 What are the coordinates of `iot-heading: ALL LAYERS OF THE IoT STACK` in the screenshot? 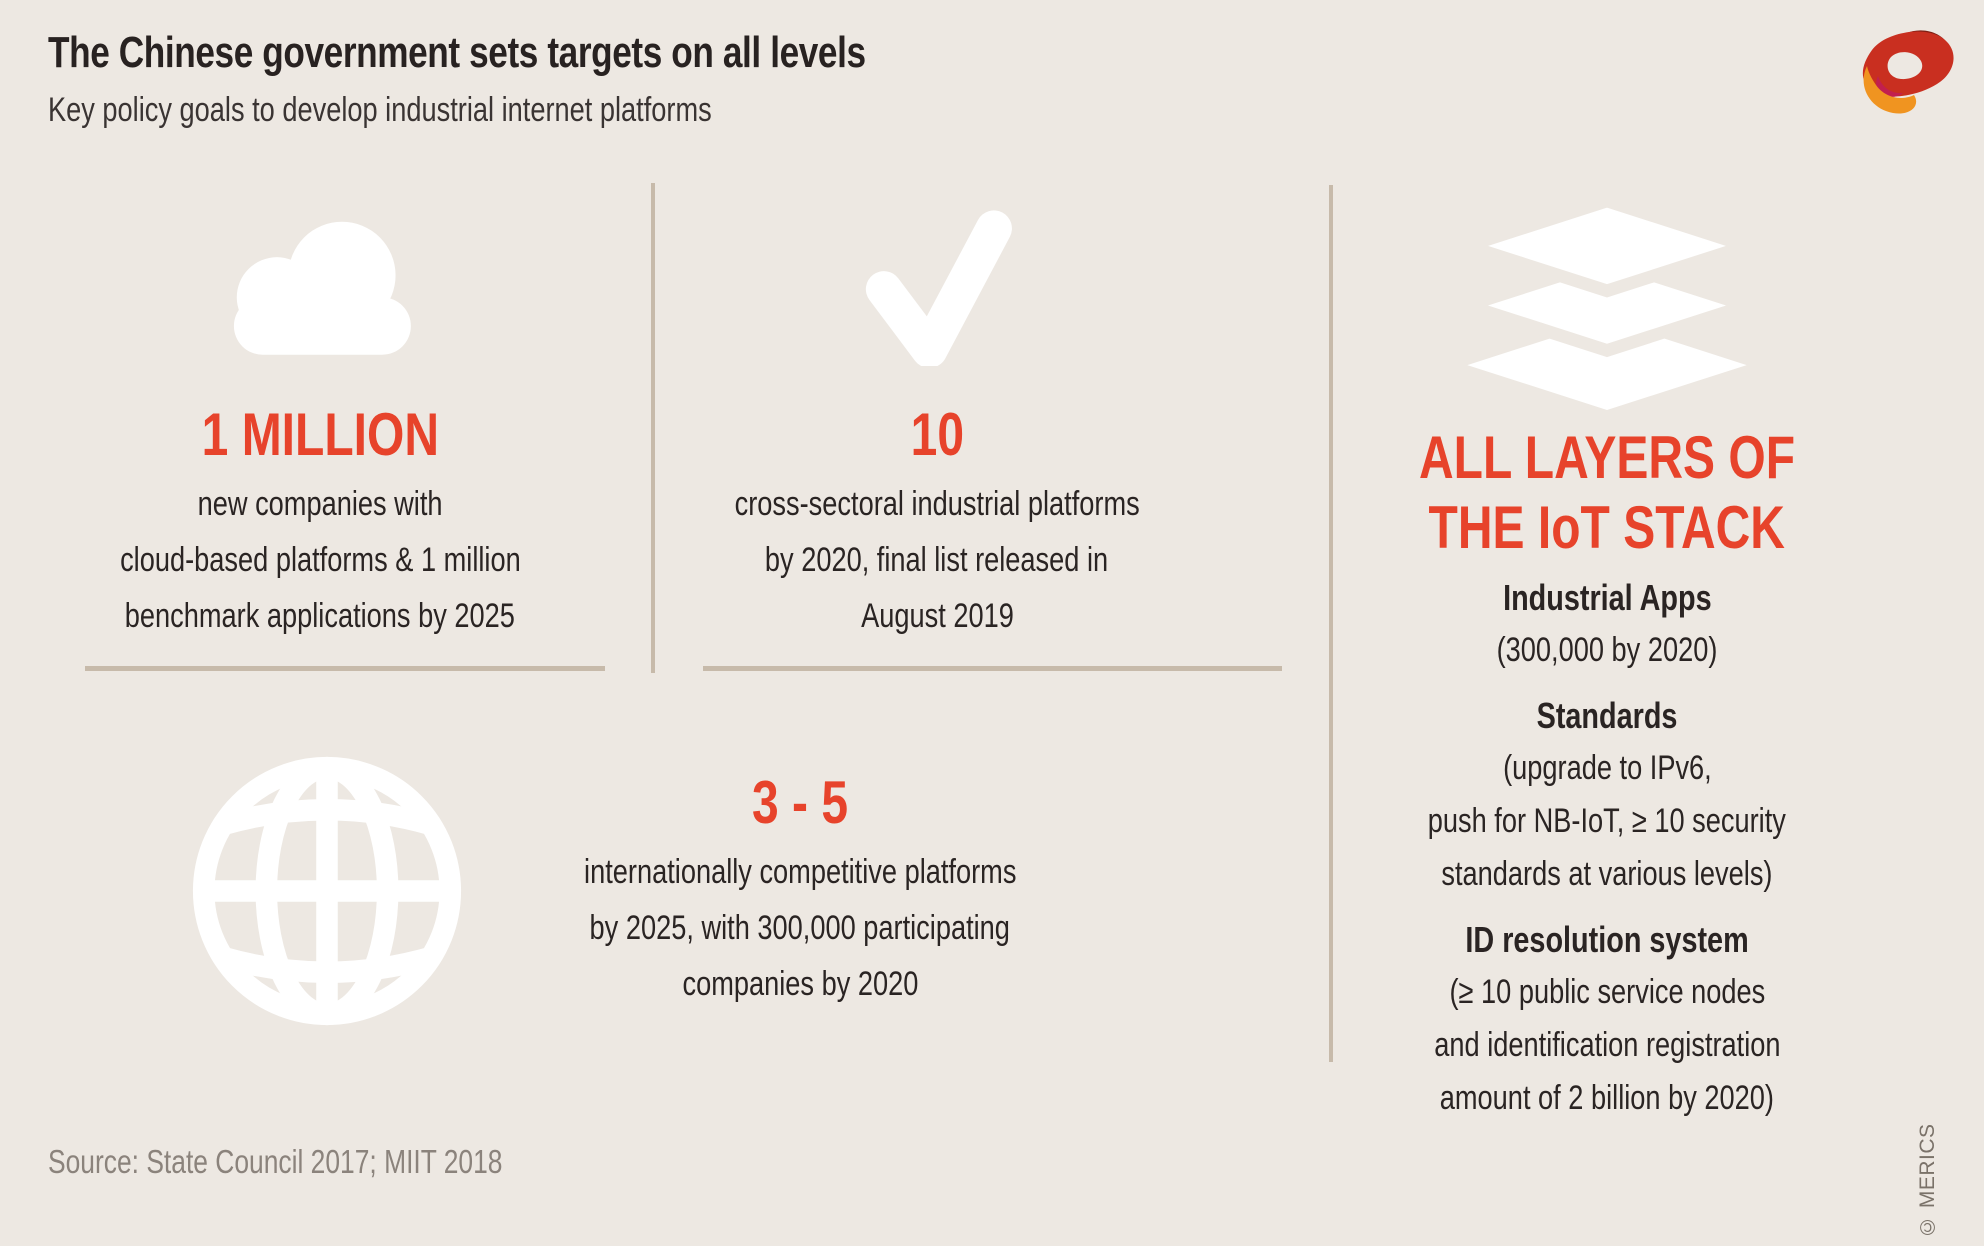 It's located at (1607, 492).